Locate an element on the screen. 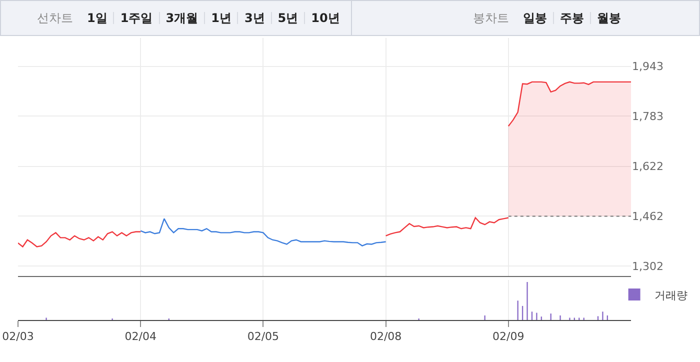  text: 10년 is located at coordinates (325, 18).